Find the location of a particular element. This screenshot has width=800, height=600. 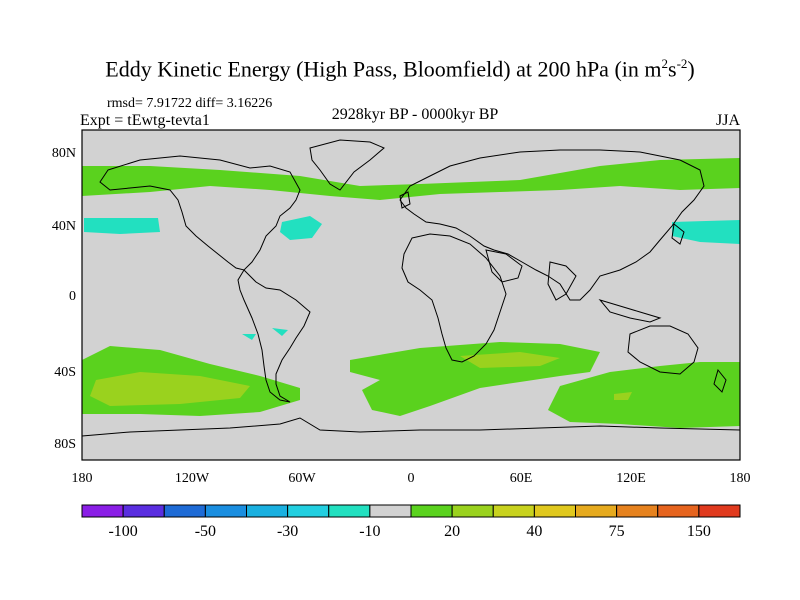

sh-green-band-east is located at coordinates (644, 395).